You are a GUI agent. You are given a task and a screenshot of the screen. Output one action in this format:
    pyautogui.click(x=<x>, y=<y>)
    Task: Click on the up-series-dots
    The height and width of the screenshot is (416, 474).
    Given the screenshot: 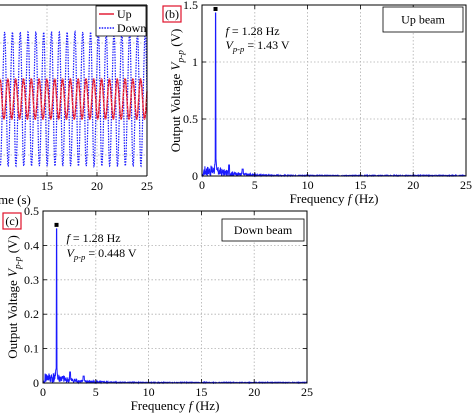 What is the action you would take?
    pyautogui.click(x=74, y=99)
    